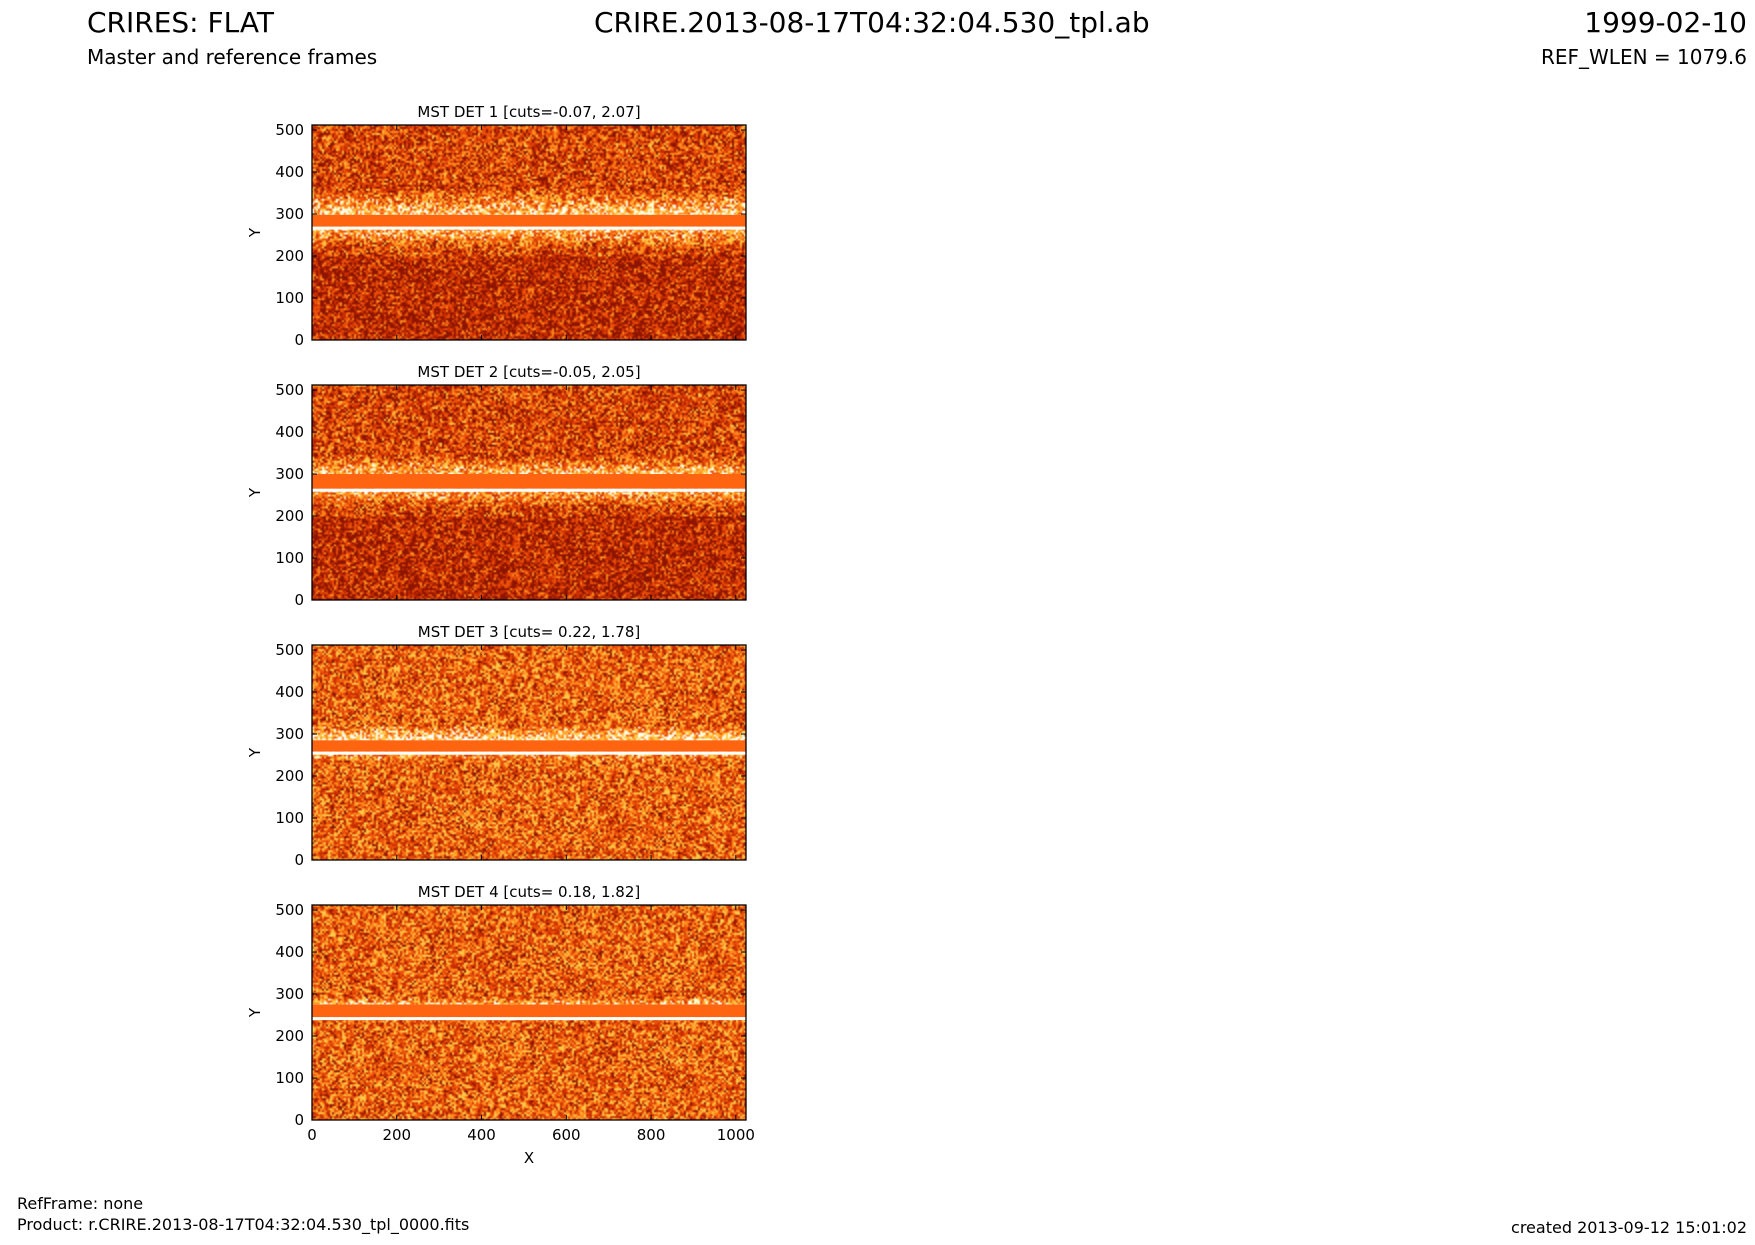  I want to click on x-axis-label: X, so click(529, 1158).